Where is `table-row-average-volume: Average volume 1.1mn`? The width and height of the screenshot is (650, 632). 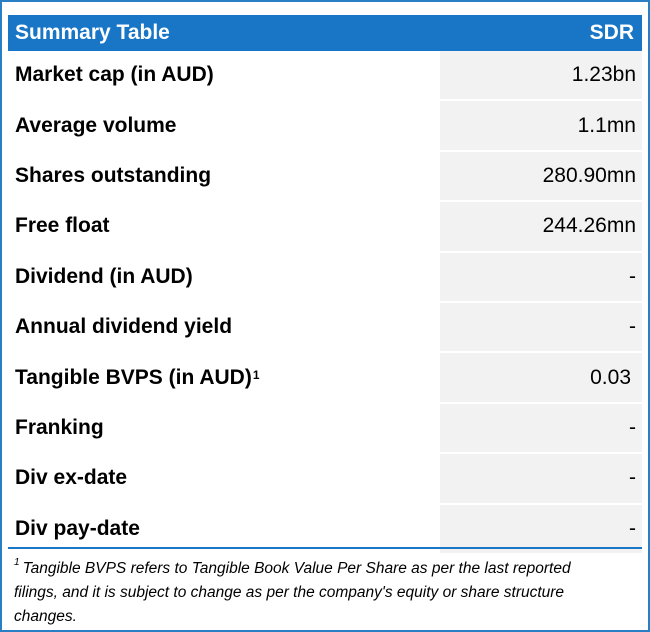 table-row-average-volume: Average volume 1.1mn is located at coordinates (325, 126).